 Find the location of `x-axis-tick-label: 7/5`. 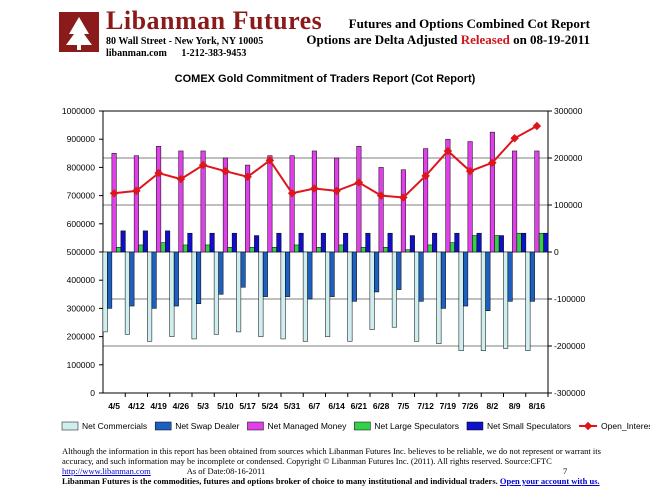

x-axis-tick-label: 7/5 is located at coordinates (403, 406).